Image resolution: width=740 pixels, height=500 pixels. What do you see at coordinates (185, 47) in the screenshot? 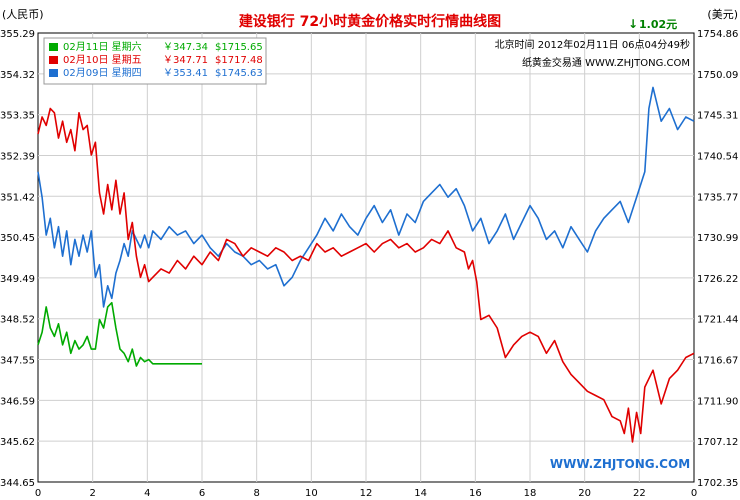
I see `legend-price-cny: ￥347.34` at bounding box center [185, 47].